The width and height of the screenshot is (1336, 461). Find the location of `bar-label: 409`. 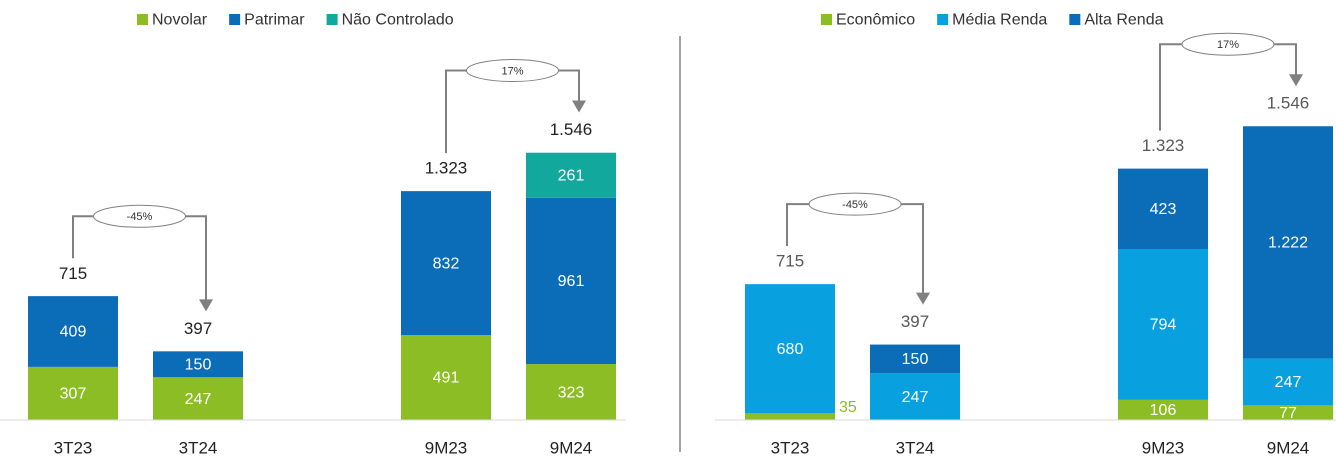

bar-label: 409 is located at coordinates (73, 332).